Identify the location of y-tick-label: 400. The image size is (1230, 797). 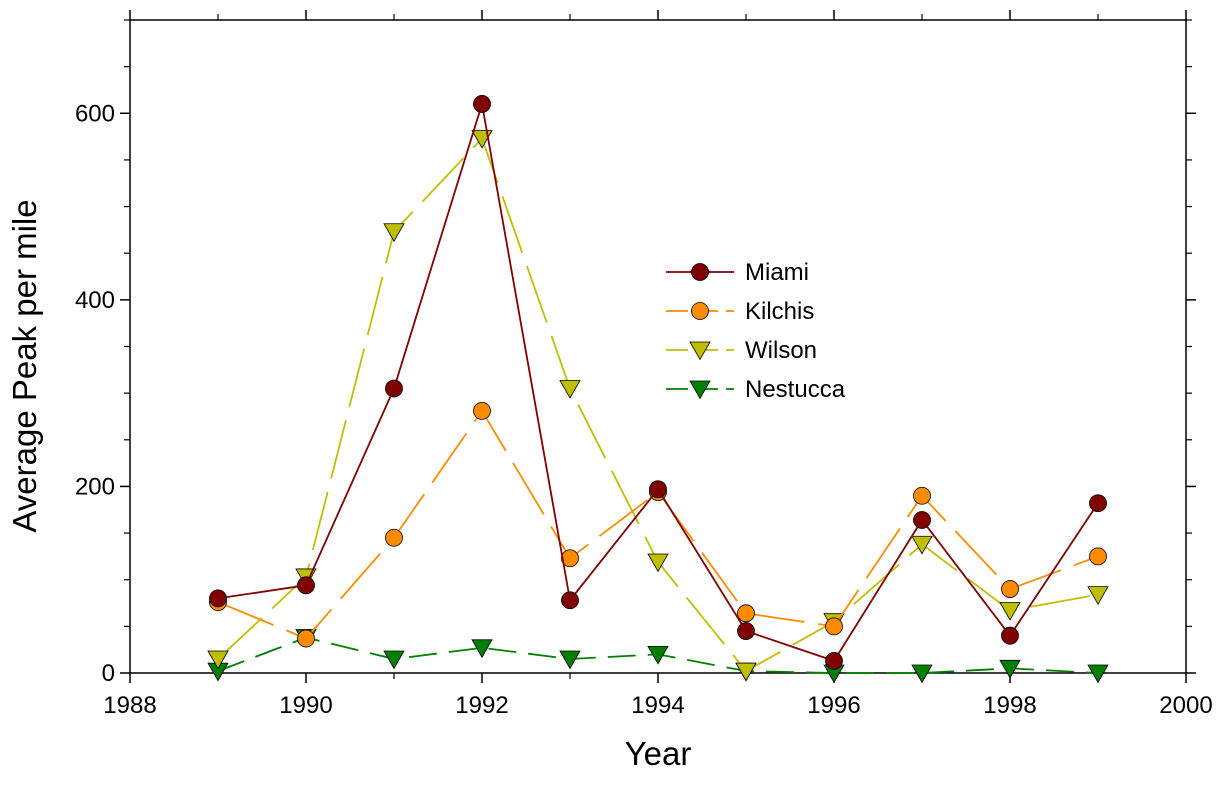
(95, 300).